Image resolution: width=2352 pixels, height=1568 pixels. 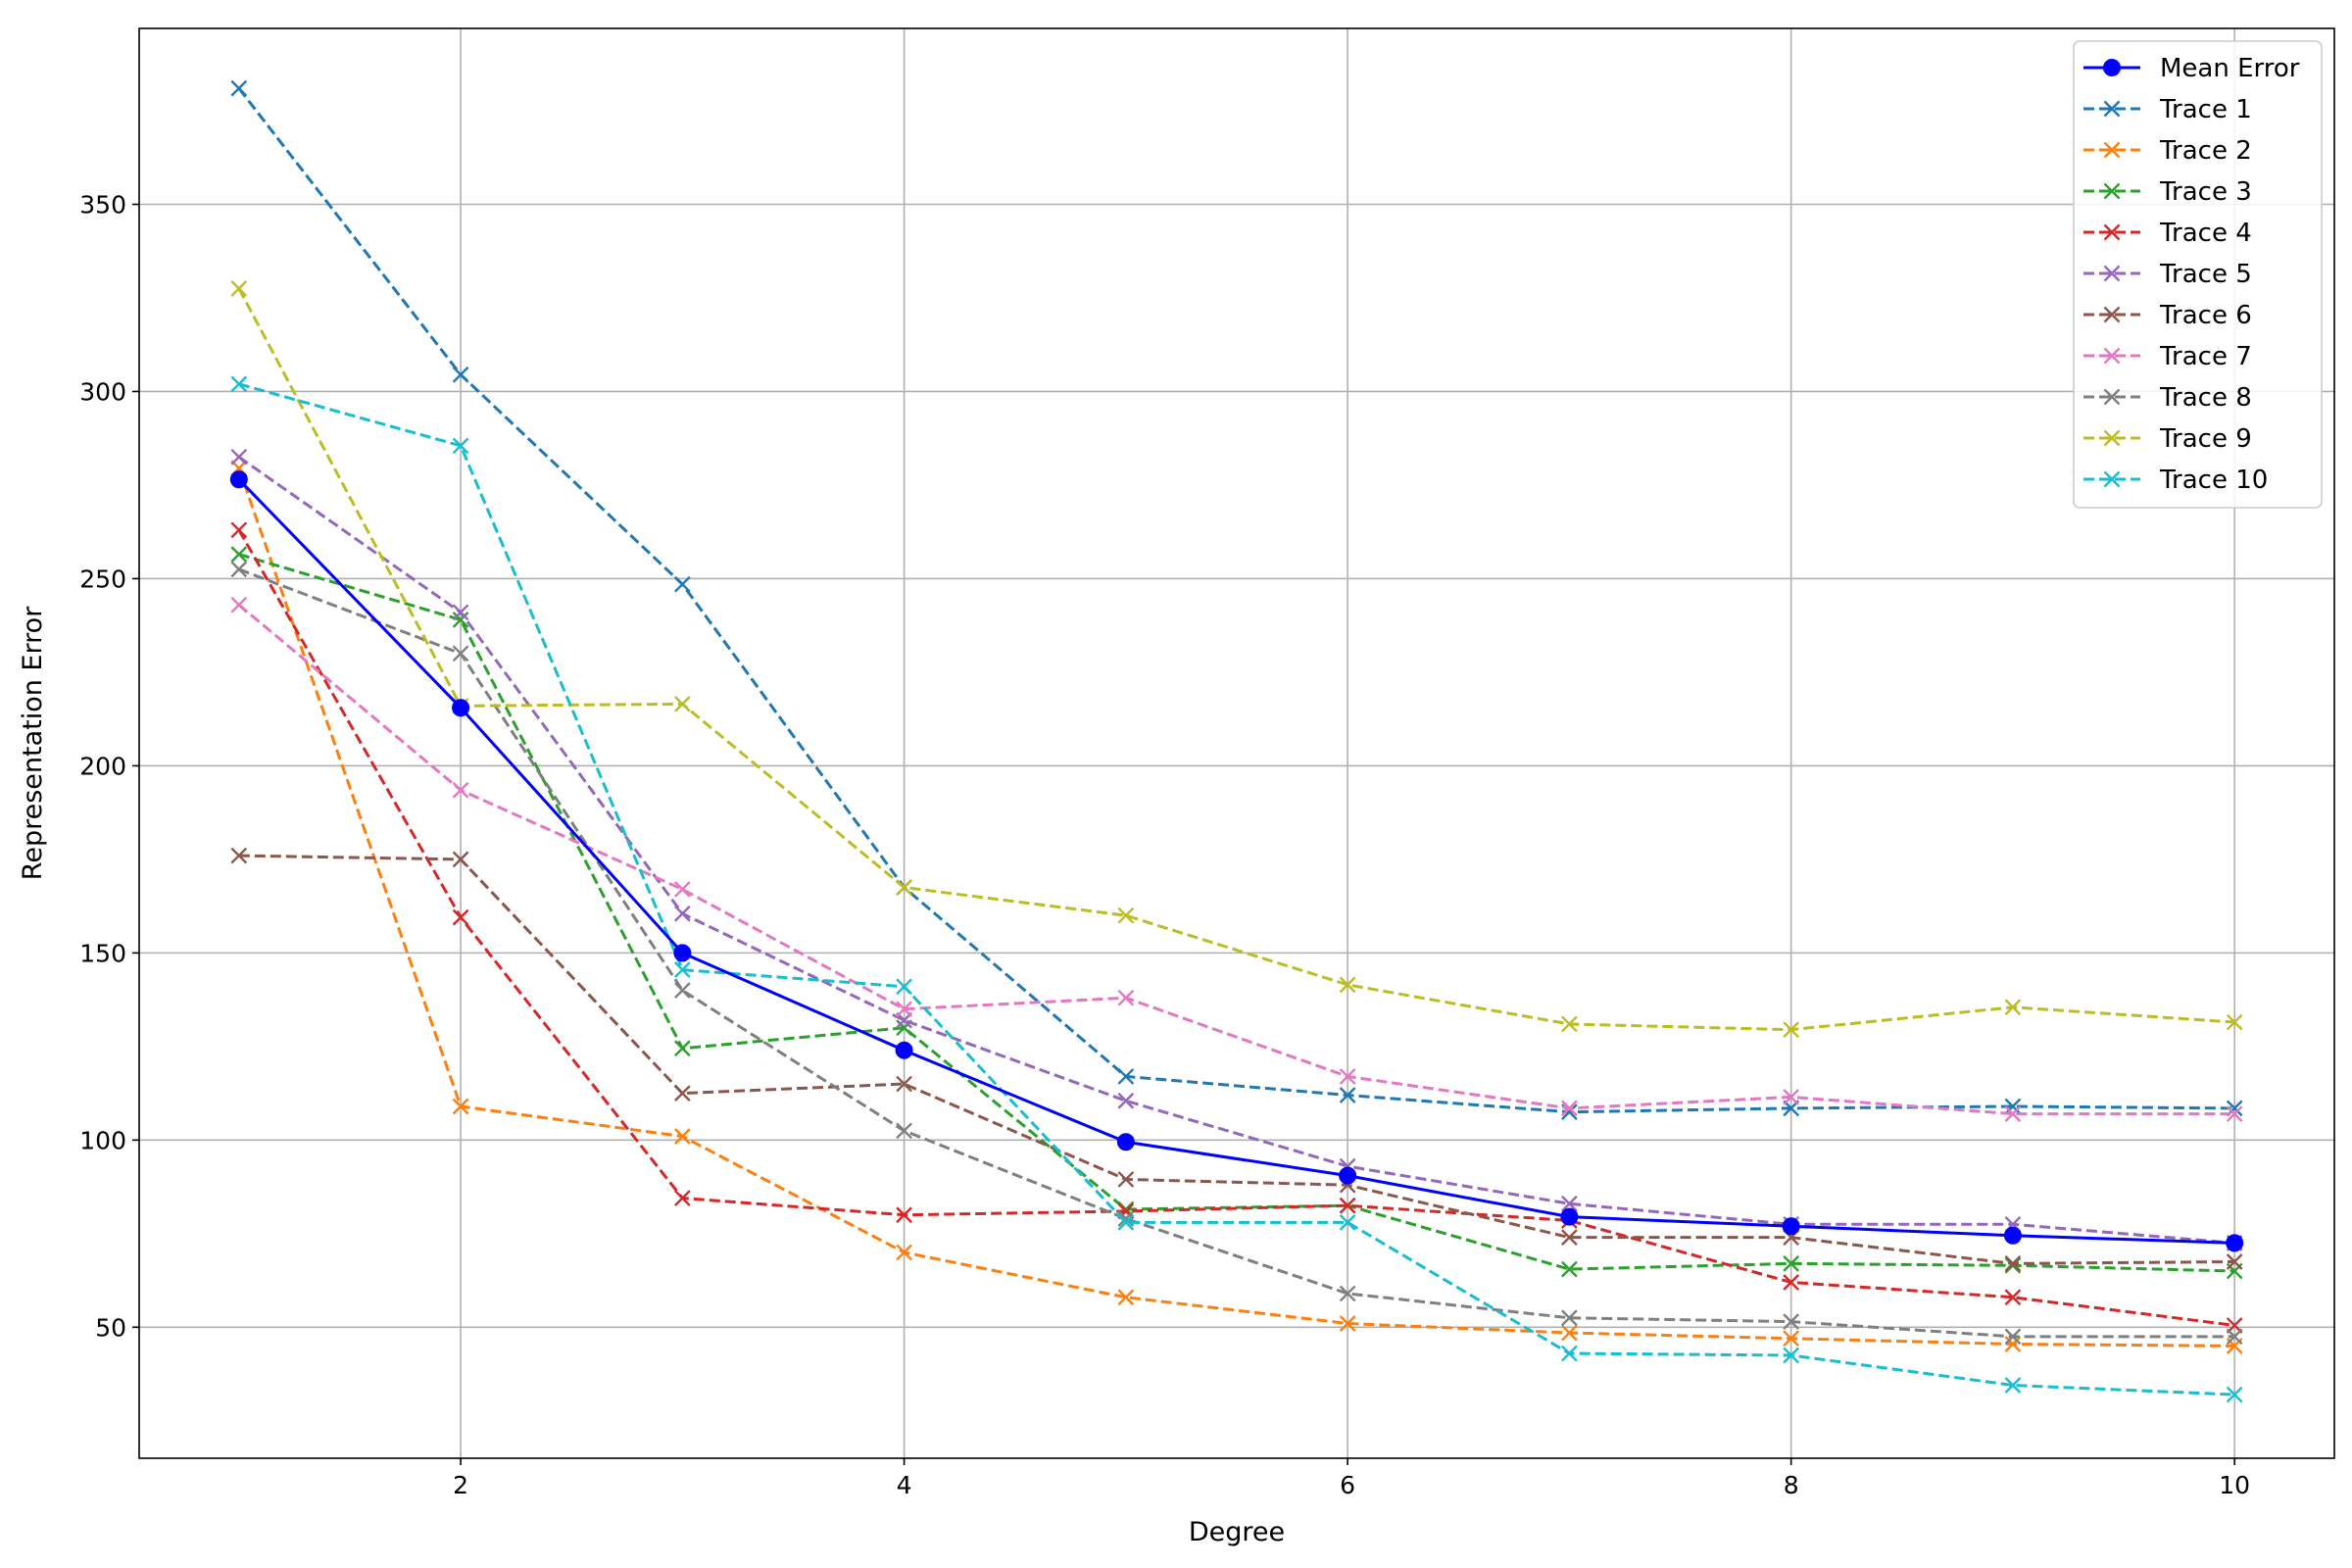 I want to click on legend-entry: Trace 10, so click(x=2175, y=480).